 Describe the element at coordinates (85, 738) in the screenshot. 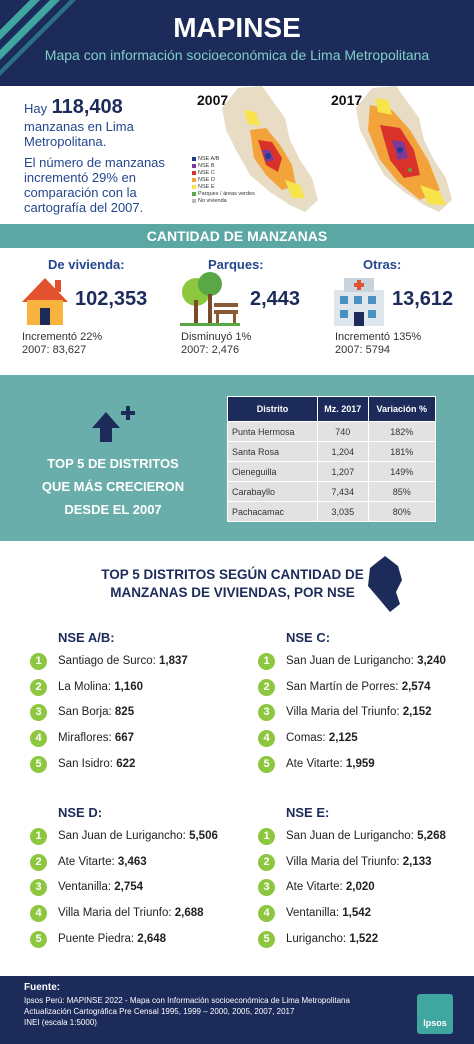

I see `district: Miraflores:` at that location.